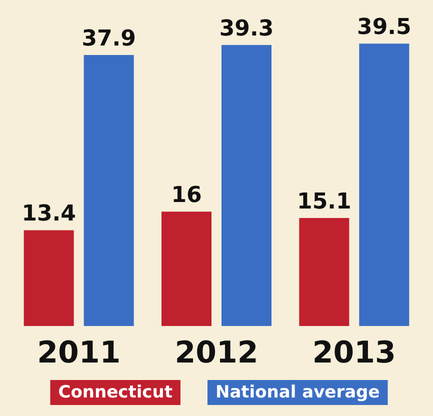 Image resolution: width=433 pixels, height=416 pixels. I want to click on x-tick-label: 2012, so click(216, 353).